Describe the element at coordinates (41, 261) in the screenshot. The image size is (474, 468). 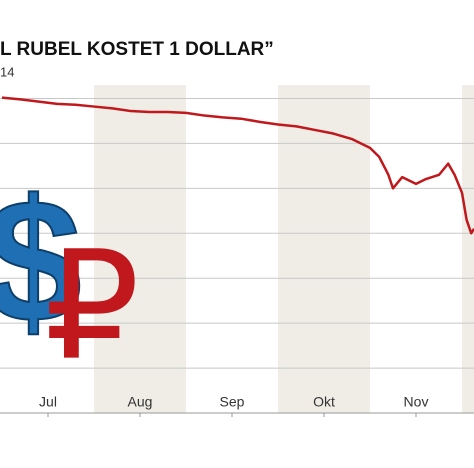
I see `dollar-symbol: $` at that location.